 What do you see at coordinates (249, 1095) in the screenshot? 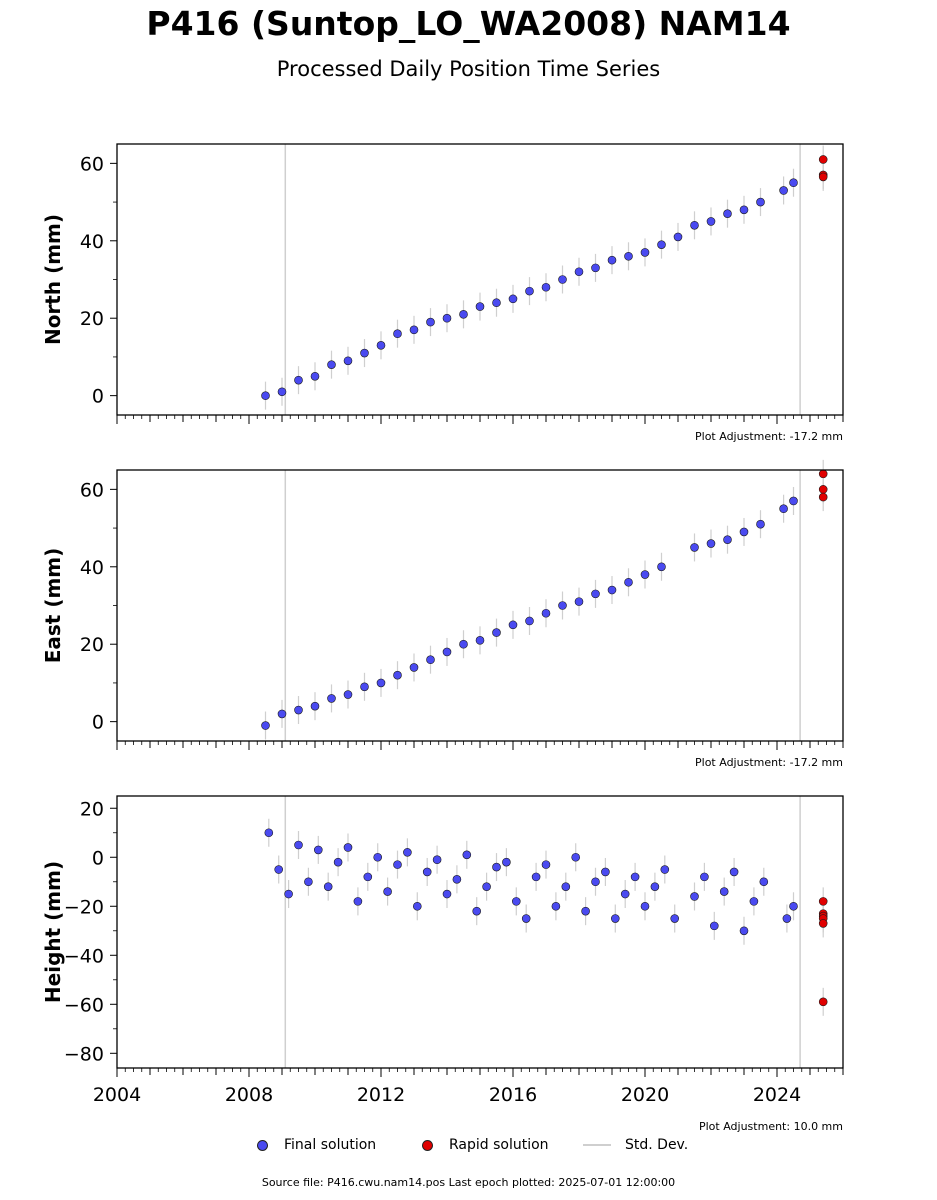
I see `x-tick-label: 2008` at bounding box center [249, 1095].